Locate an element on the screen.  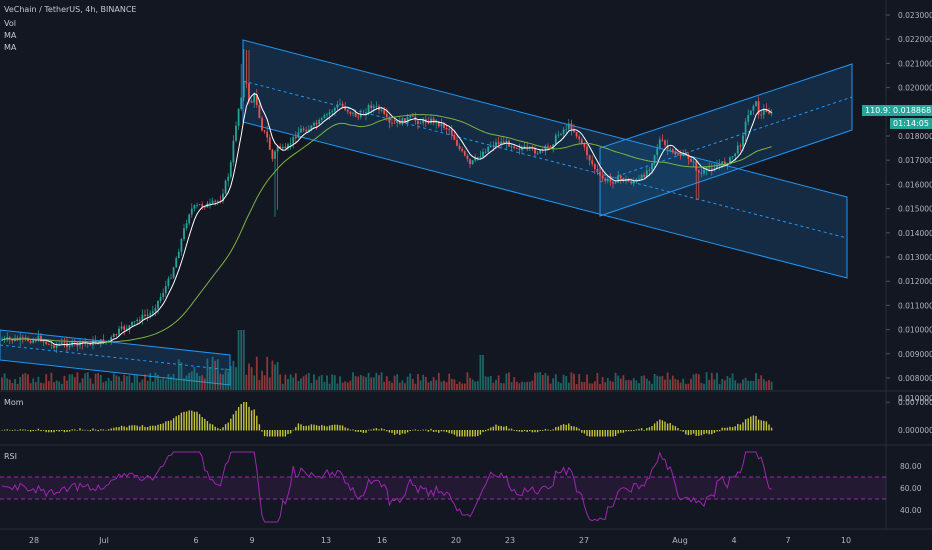
rsi-pane-title: RSI is located at coordinates (10, 456).